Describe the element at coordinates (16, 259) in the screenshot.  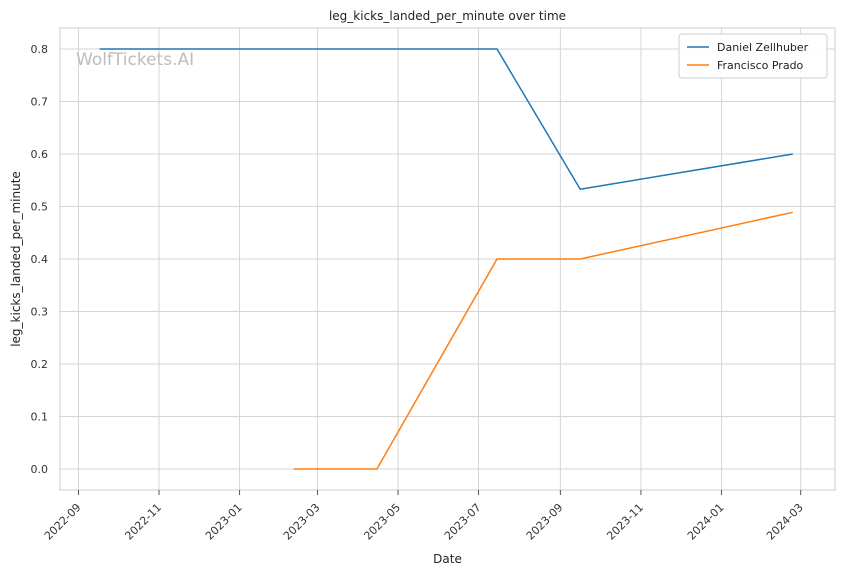
I see `y-axis-title: leg_kicks_landed_per_minute` at that location.